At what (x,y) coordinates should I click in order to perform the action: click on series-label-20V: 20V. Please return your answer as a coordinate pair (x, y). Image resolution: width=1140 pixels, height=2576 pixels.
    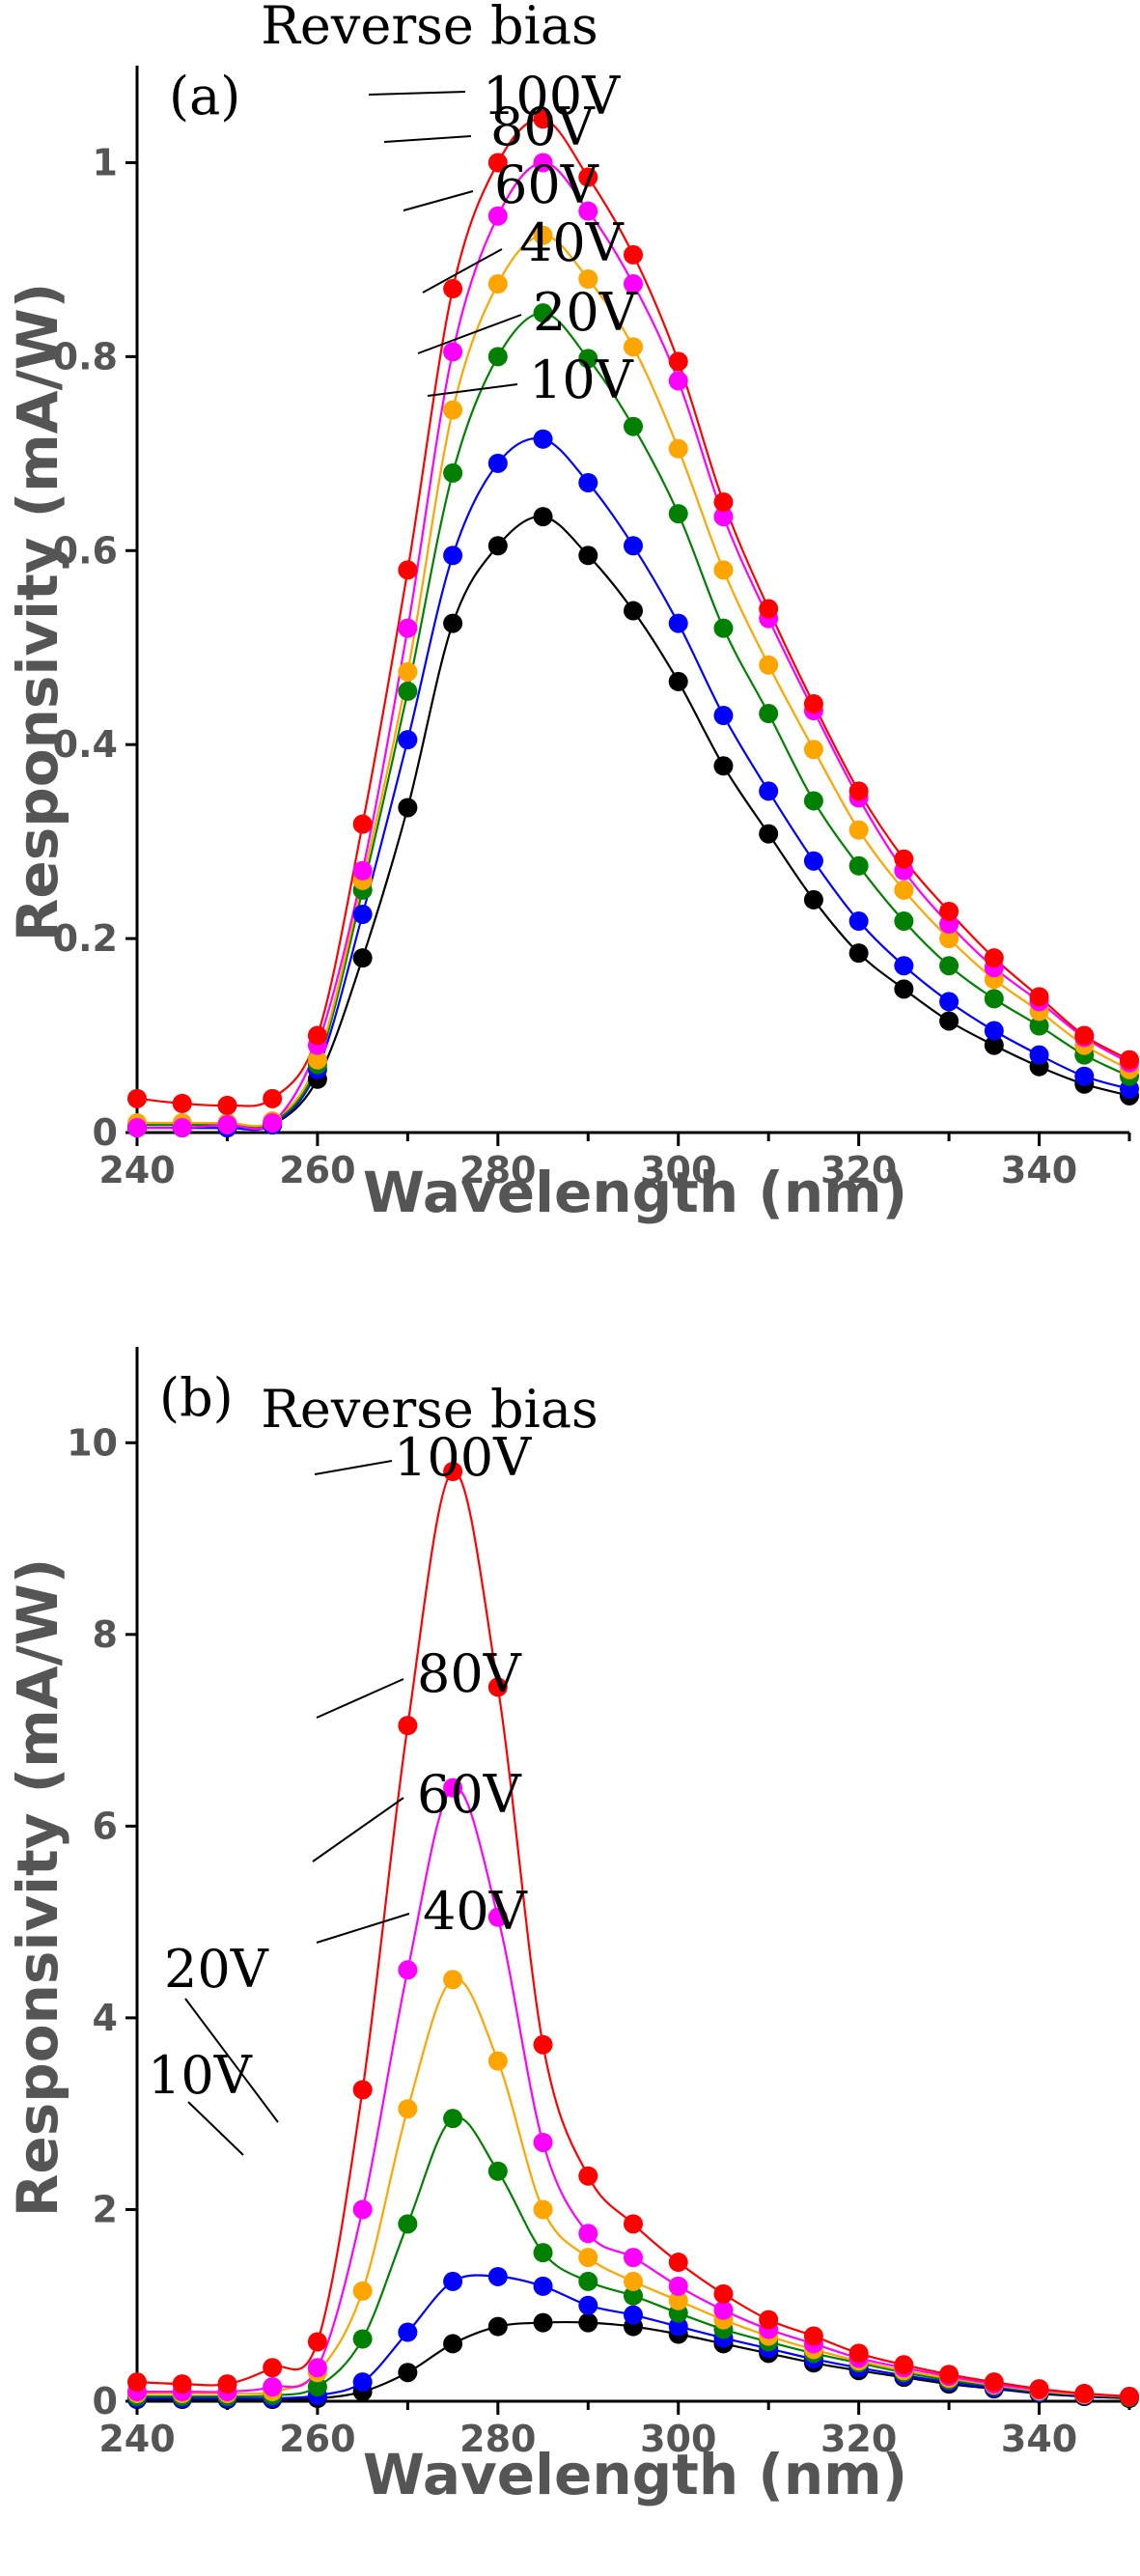
    Looking at the image, I should click on (216, 1970).